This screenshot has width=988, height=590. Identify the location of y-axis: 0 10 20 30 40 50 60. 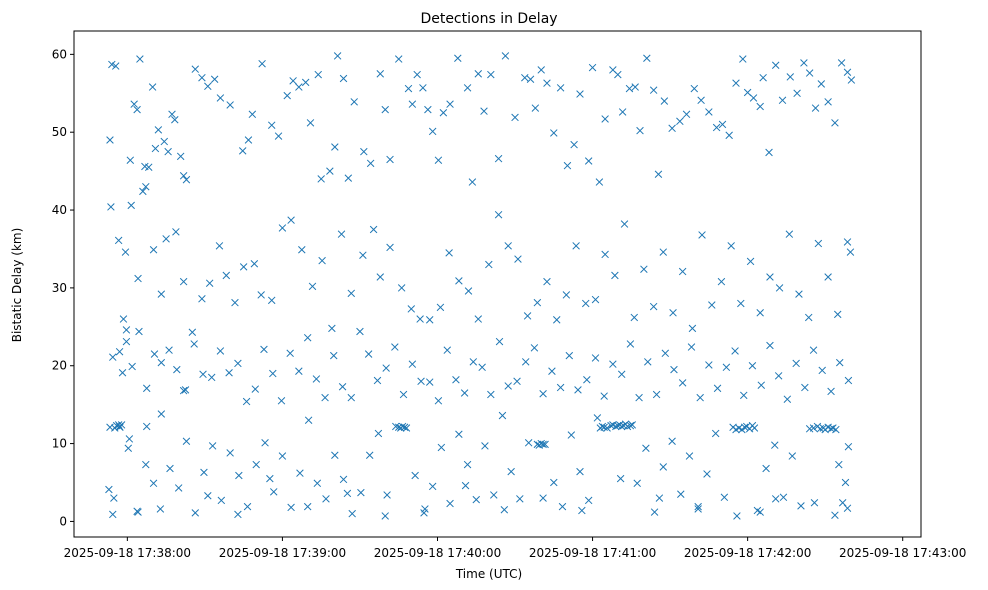
(63, 287).